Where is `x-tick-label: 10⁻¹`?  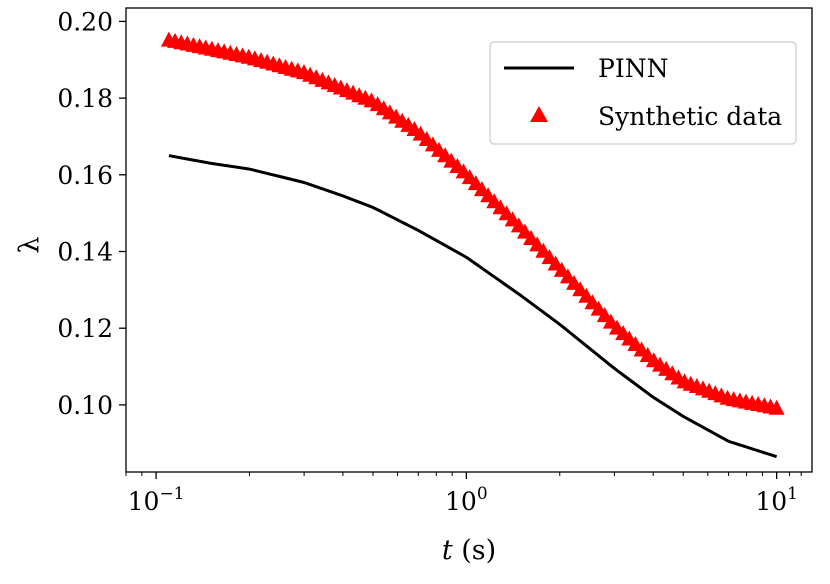
x-tick-label: 10⁻¹ is located at coordinates (156, 500).